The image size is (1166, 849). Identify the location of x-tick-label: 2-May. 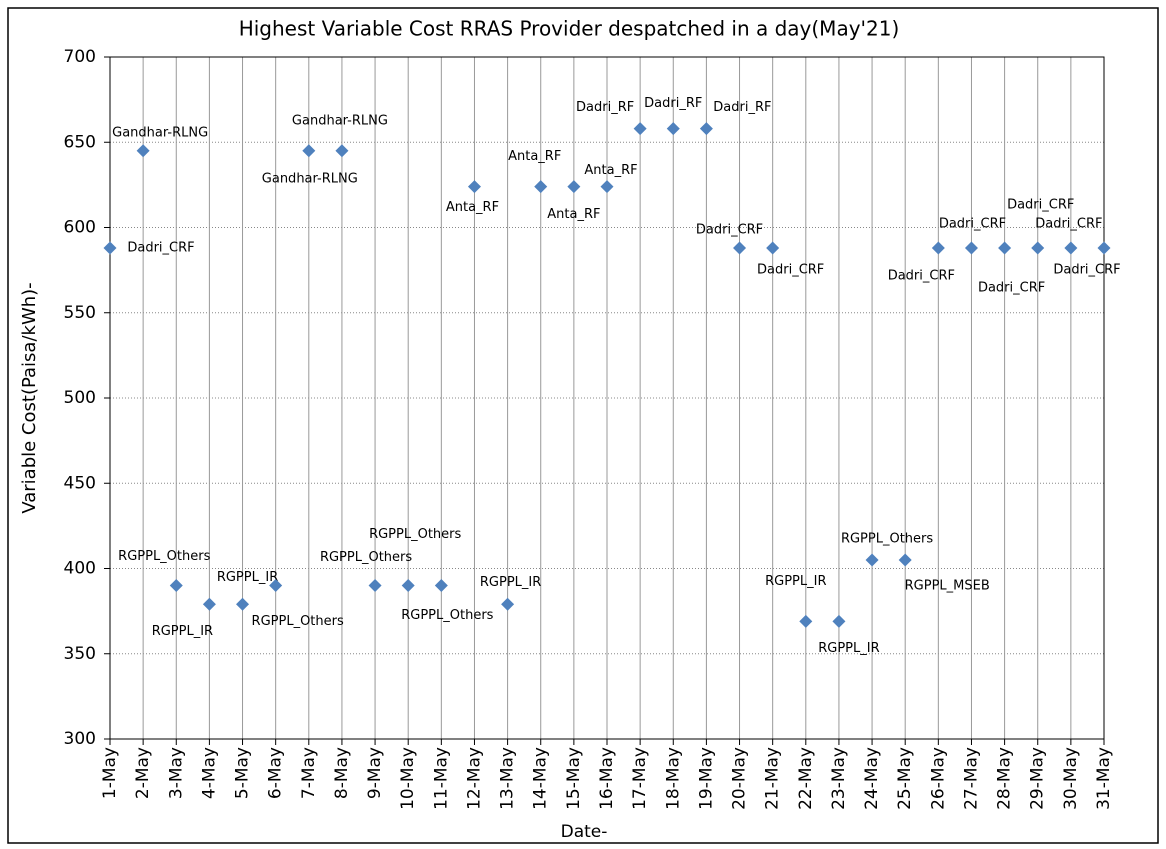
(143, 773).